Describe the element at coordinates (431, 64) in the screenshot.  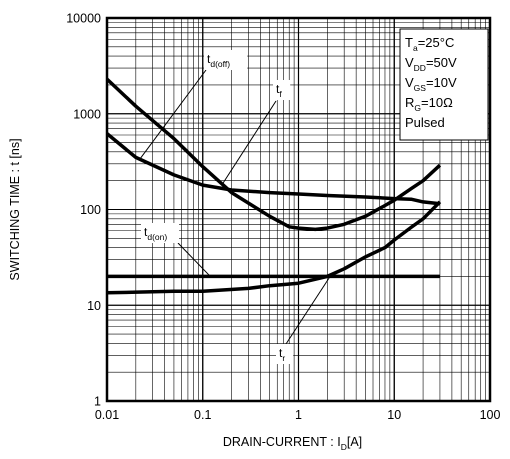
I see `condition-line: VDD=50V` at that location.